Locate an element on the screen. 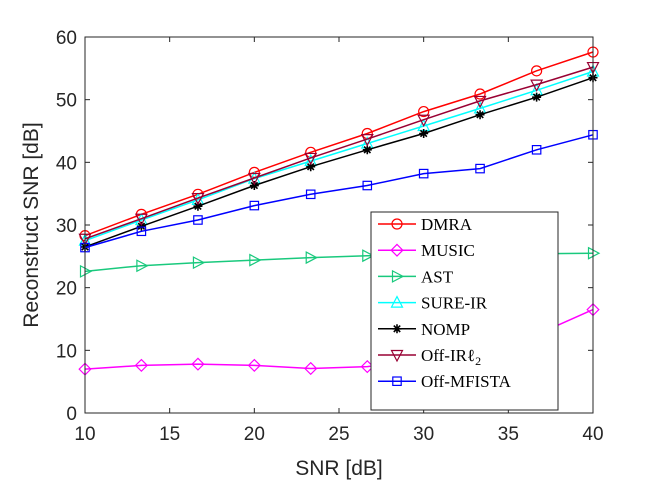 The width and height of the screenshot is (653, 490). legend-entry-ast: AST is located at coordinates (416, 276).